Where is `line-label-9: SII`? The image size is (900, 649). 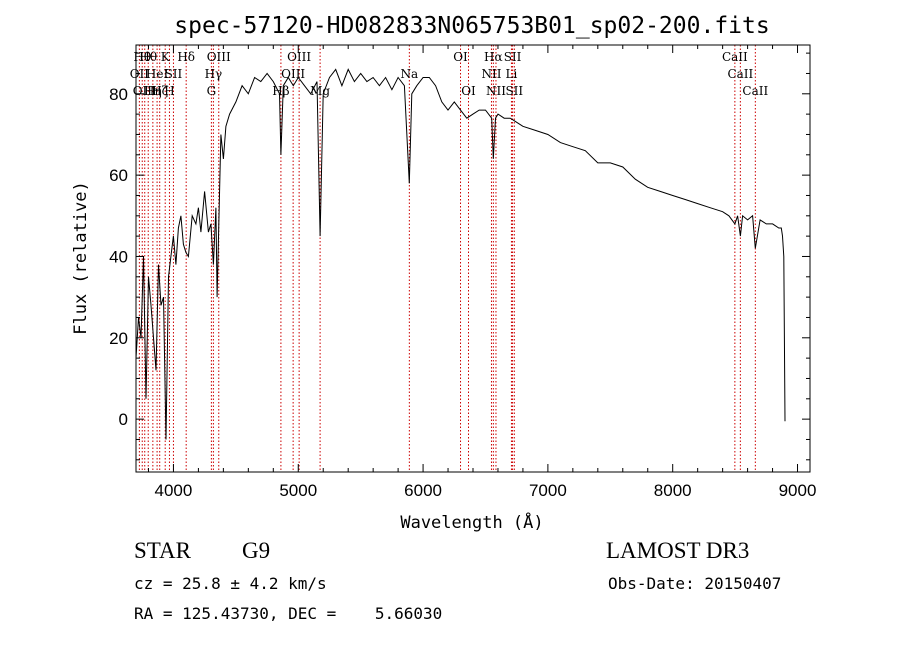 line-label-9: SII is located at coordinates (174, 74).